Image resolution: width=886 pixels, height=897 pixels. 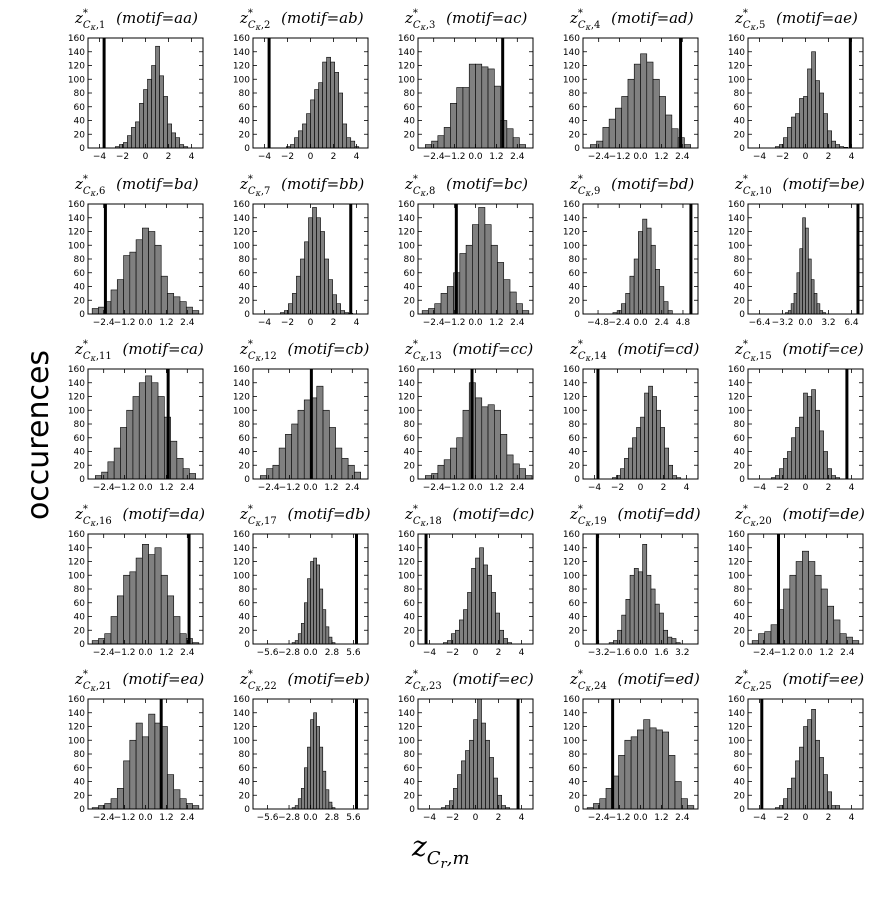 I want to click on x-tick-label: −2.4, so click(x=434, y=157).